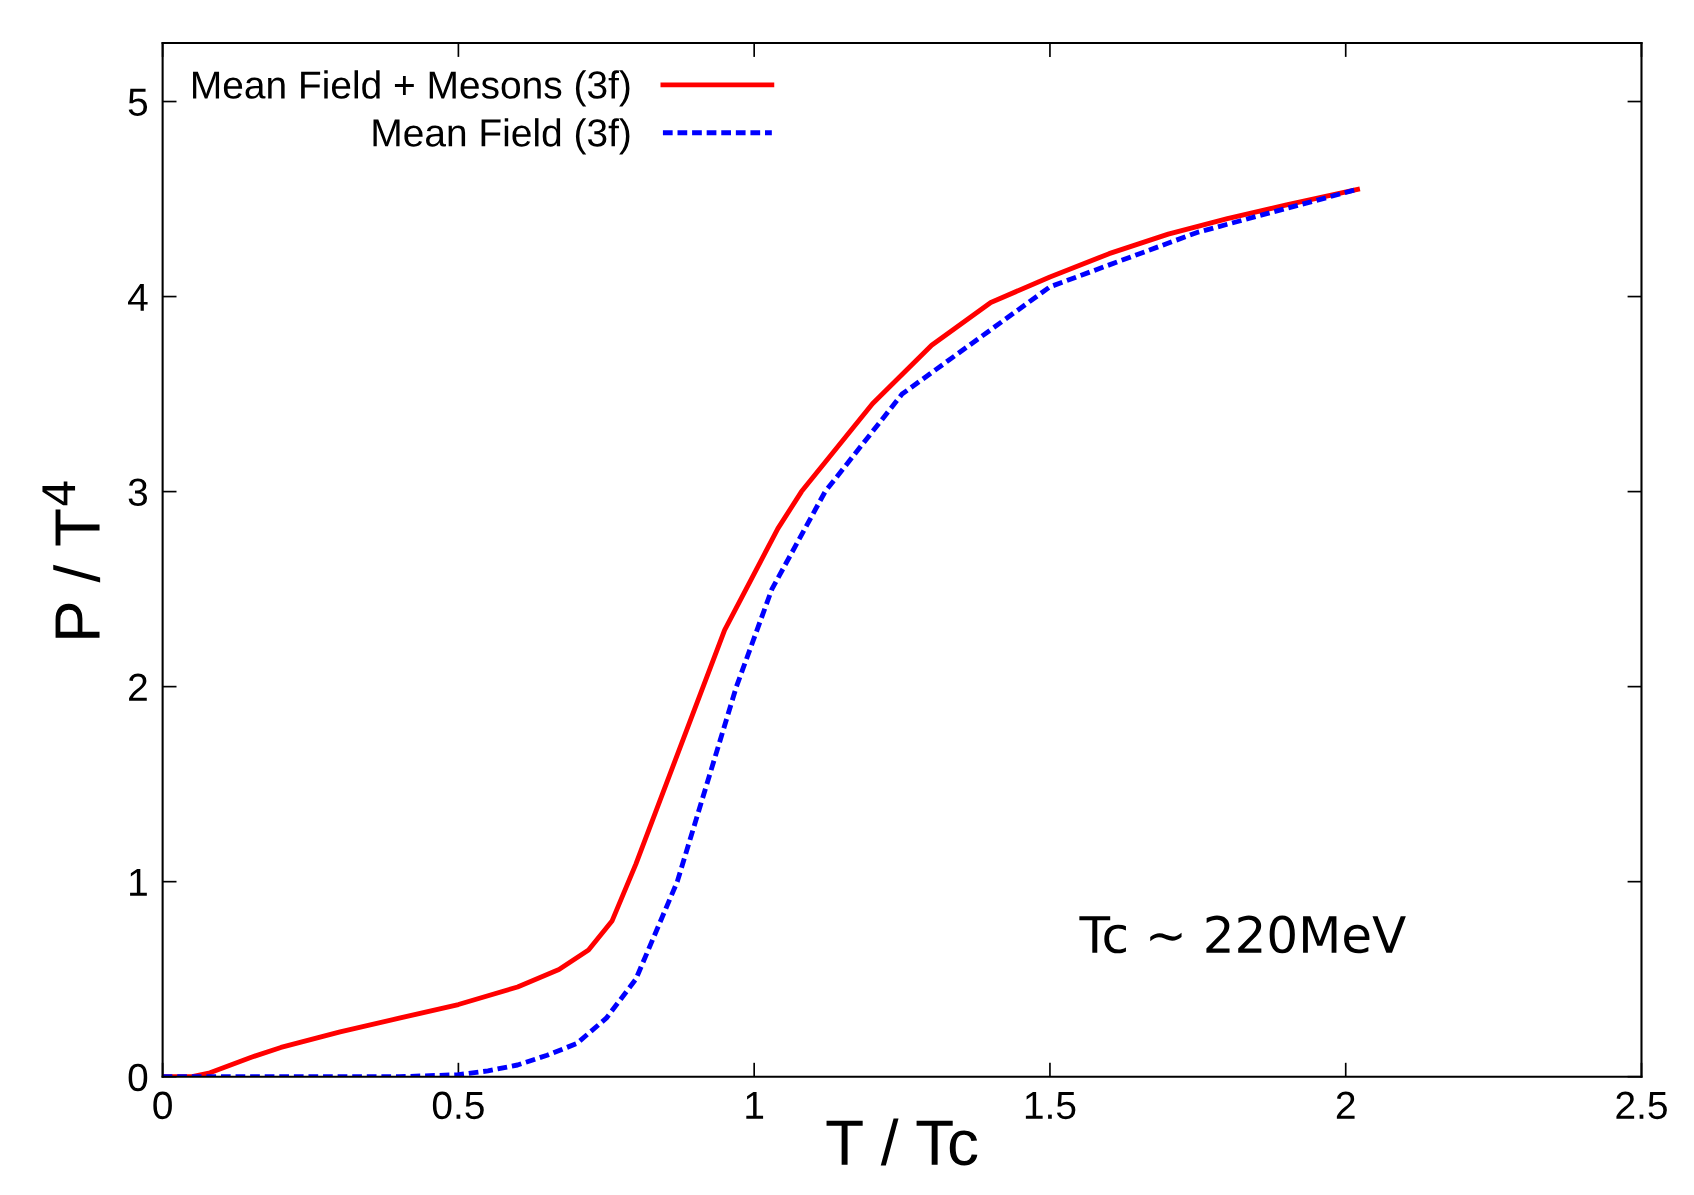 This screenshot has height=1195, width=1694. What do you see at coordinates (138, 102) in the screenshot?
I see `y-tick-label: 5` at bounding box center [138, 102].